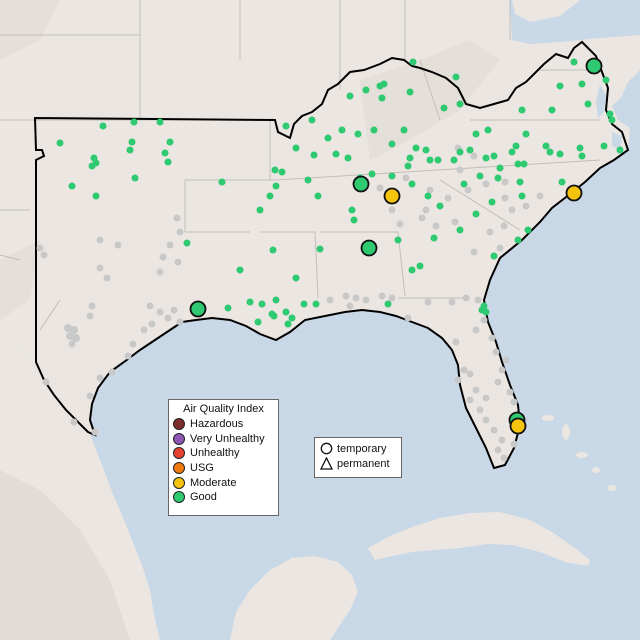  Describe the element at coordinates (363, 463) in the screenshot. I see `legend-label-permanent: permanent` at that location.